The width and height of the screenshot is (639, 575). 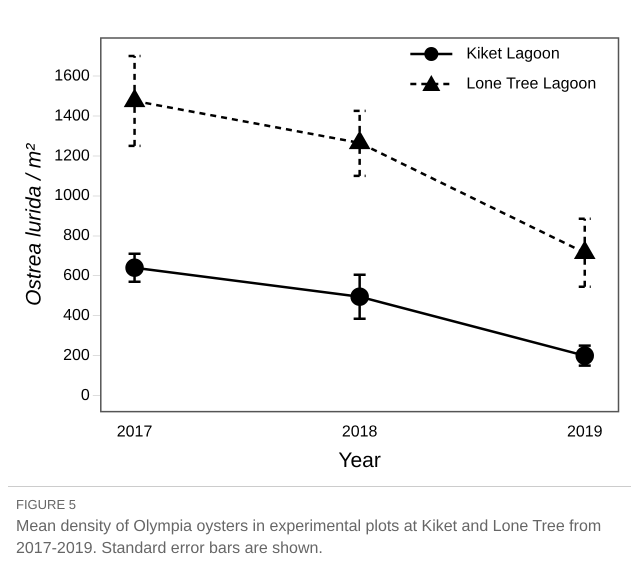 What do you see at coordinates (76, 275) in the screenshot?
I see `y-tick-label: 600` at bounding box center [76, 275].